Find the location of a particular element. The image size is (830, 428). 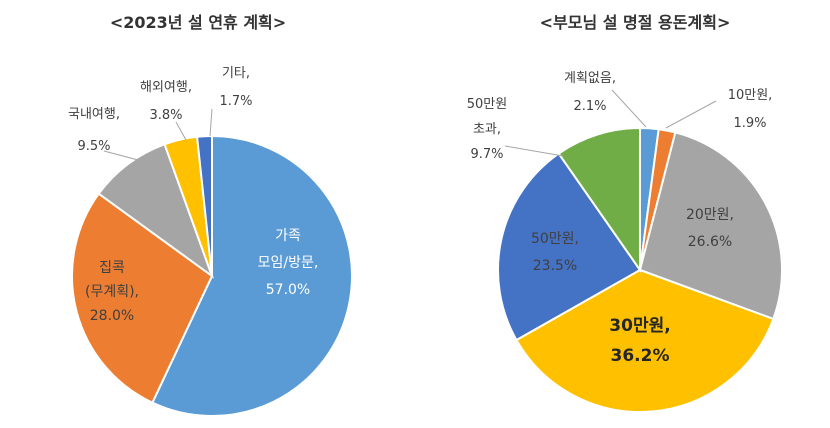

chart-1-data-label-4-line-2: 3.8% is located at coordinates (165, 115).